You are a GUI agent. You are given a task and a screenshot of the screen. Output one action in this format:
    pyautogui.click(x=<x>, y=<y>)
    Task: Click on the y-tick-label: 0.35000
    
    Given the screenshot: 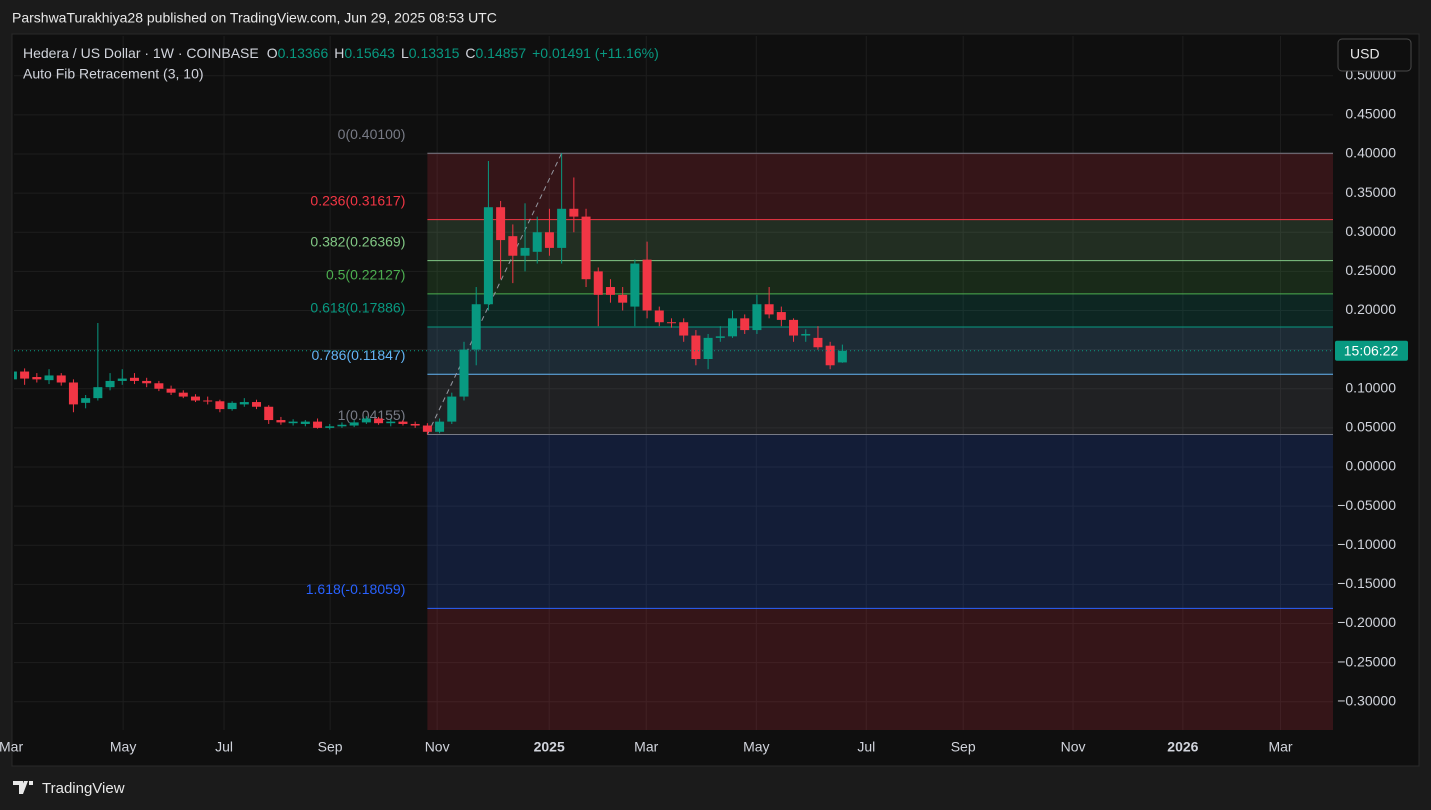 What is the action you would take?
    pyautogui.click(x=1370, y=192)
    